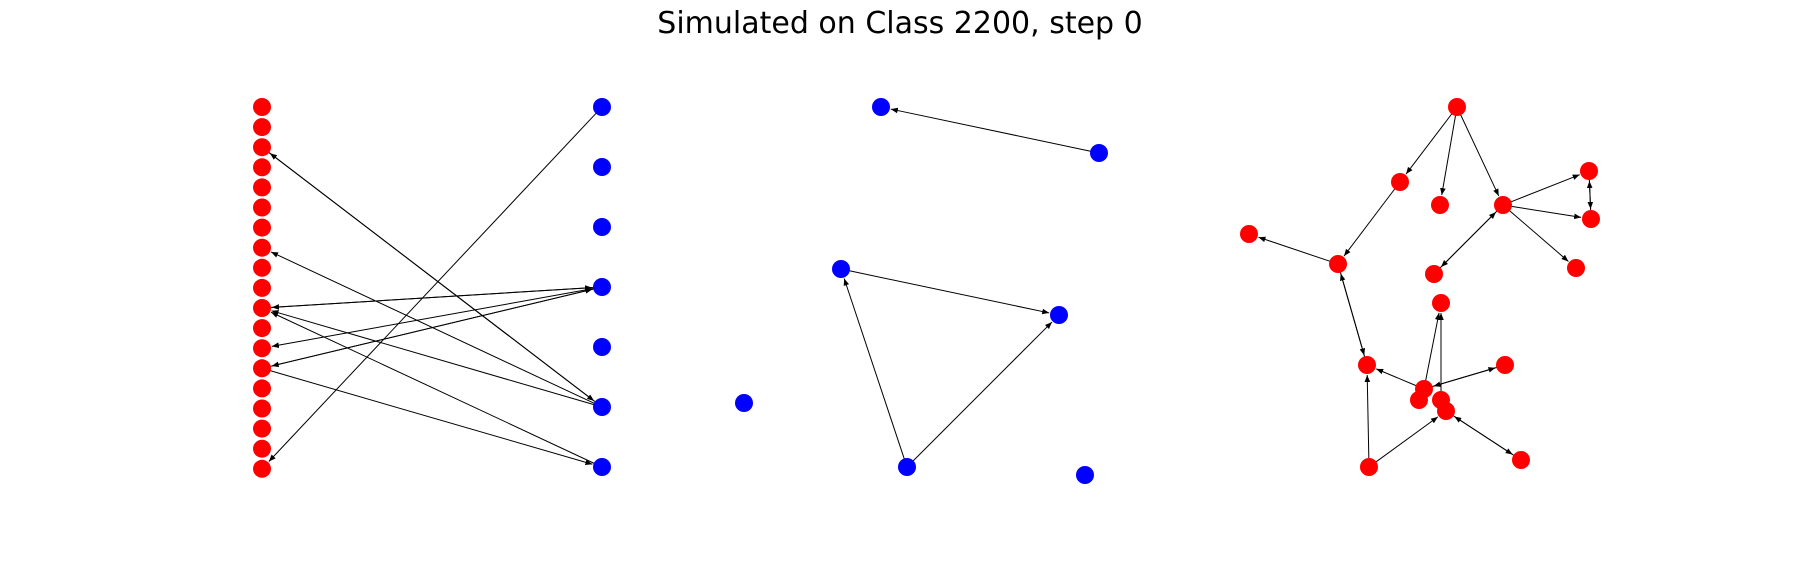 This screenshot has width=1800, height=576. I want to click on node-m5, so click(1249, 234).